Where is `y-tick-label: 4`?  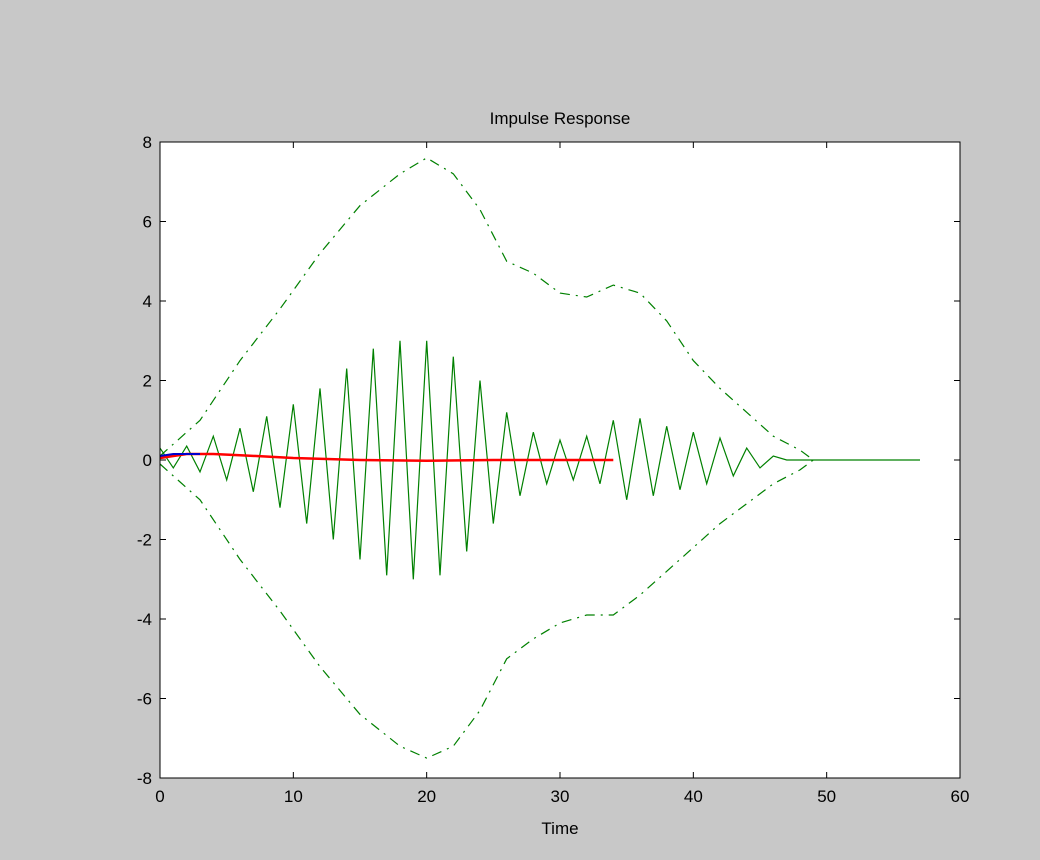
y-tick-label: 4 is located at coordinates (147, 301).